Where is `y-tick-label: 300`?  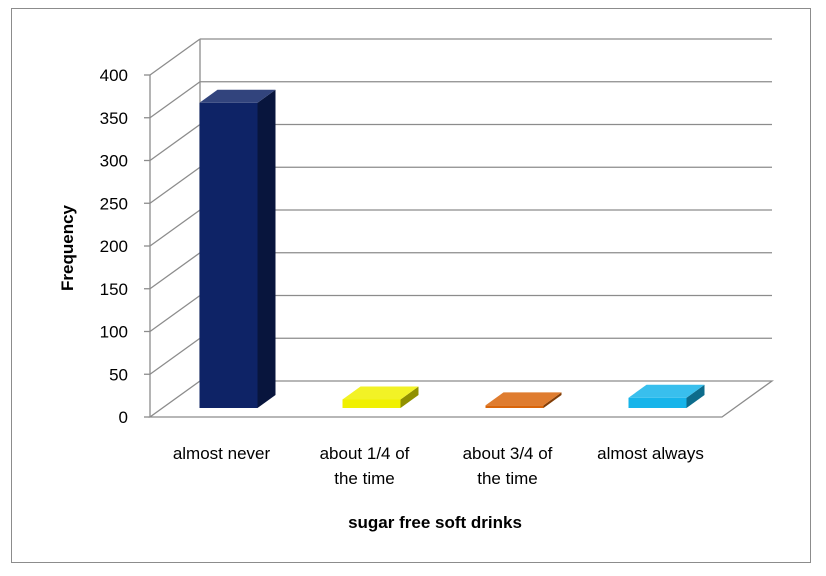
y-tick-label: 300 is located at coordinates (114, 161).